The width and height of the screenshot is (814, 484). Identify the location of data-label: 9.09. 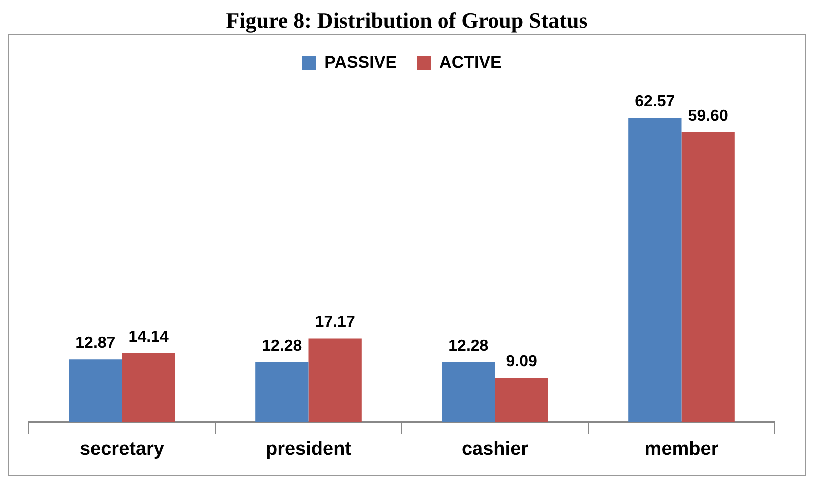
(522, 361).